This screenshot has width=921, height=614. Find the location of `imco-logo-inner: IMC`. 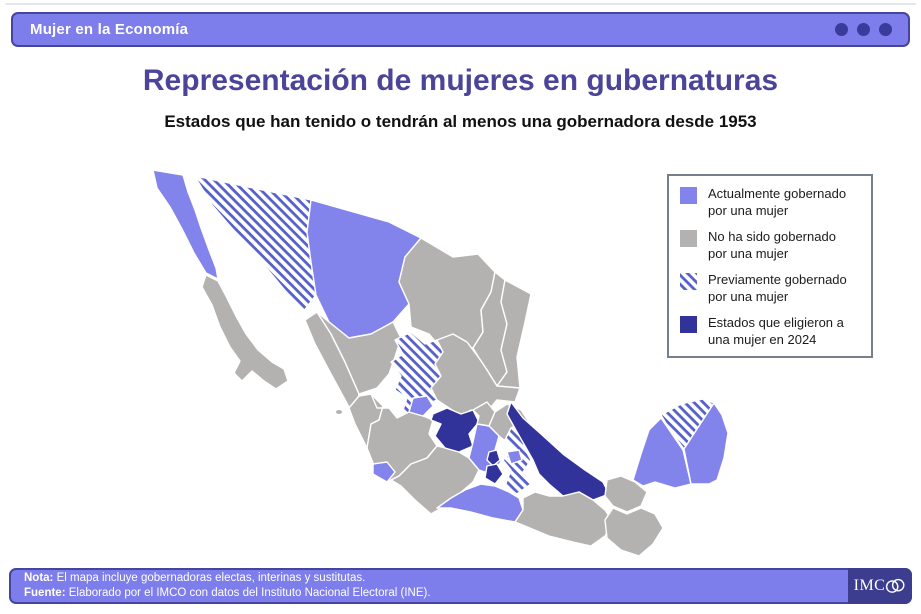

imco-logo-inner: IMC is located at coordinates (880, 586).